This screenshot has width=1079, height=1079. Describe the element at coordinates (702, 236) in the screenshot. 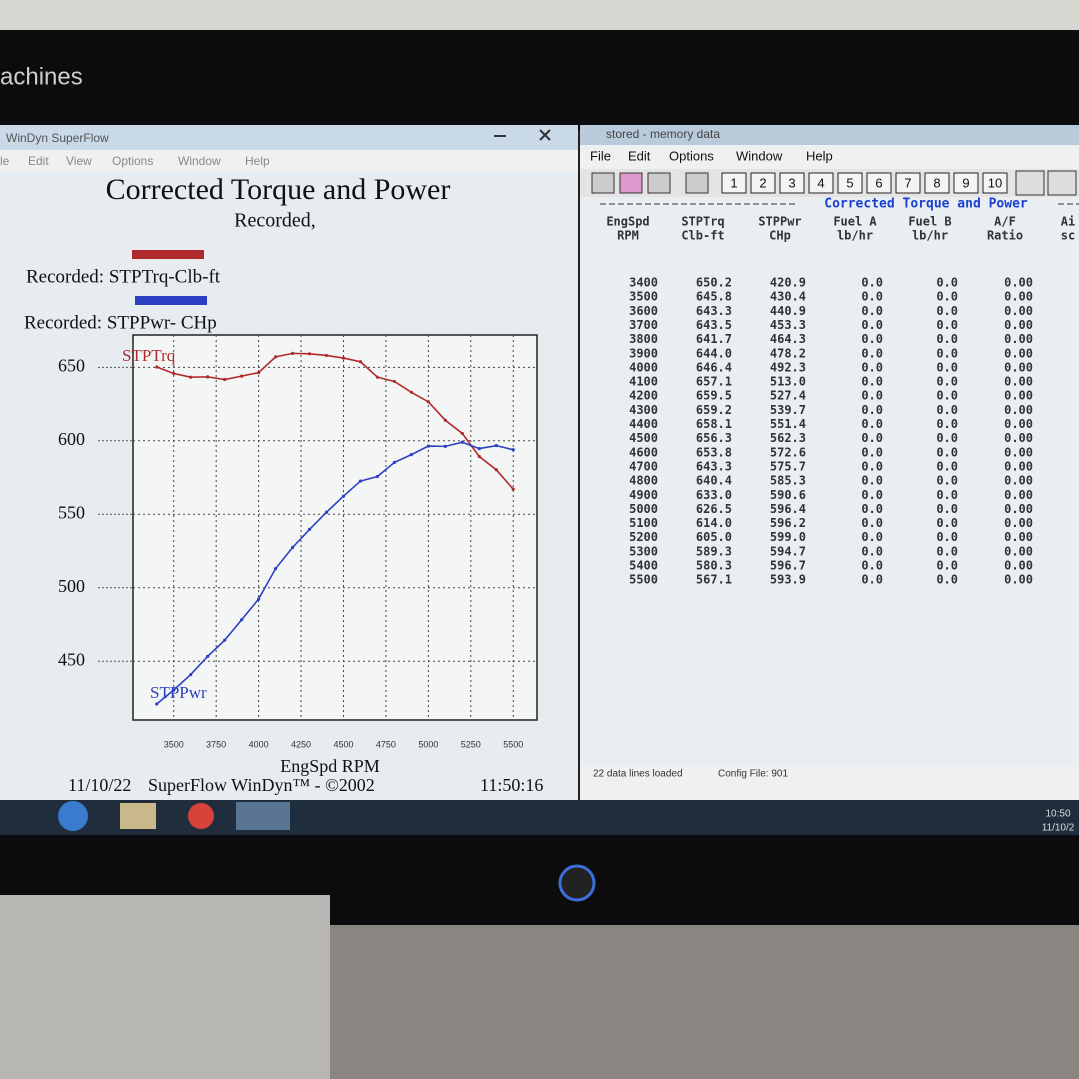

I see `column-header: Clb-ft` at that location.